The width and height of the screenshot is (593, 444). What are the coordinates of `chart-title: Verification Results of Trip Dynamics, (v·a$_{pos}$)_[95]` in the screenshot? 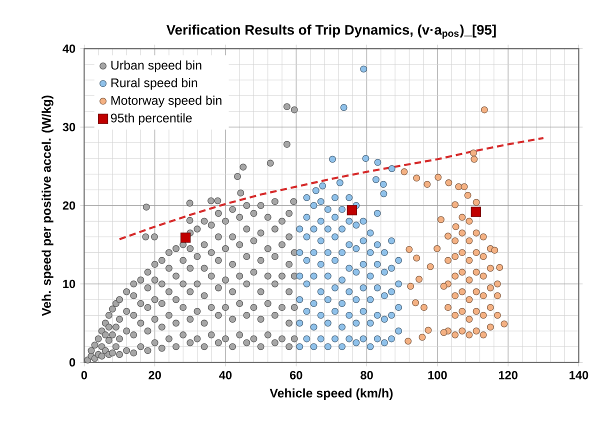 It's located at (331, 31).